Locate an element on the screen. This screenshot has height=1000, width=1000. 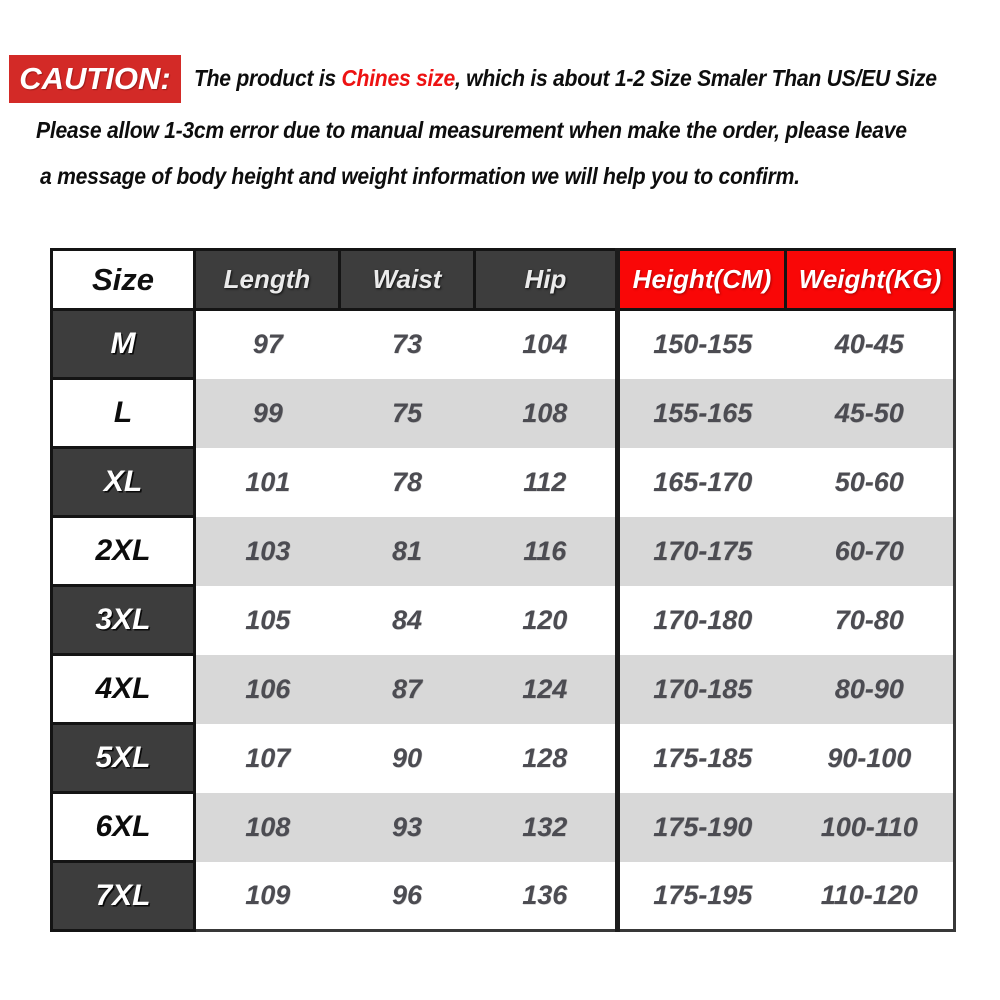
height-cell: 150-155 is located at coordinates (700, 344).